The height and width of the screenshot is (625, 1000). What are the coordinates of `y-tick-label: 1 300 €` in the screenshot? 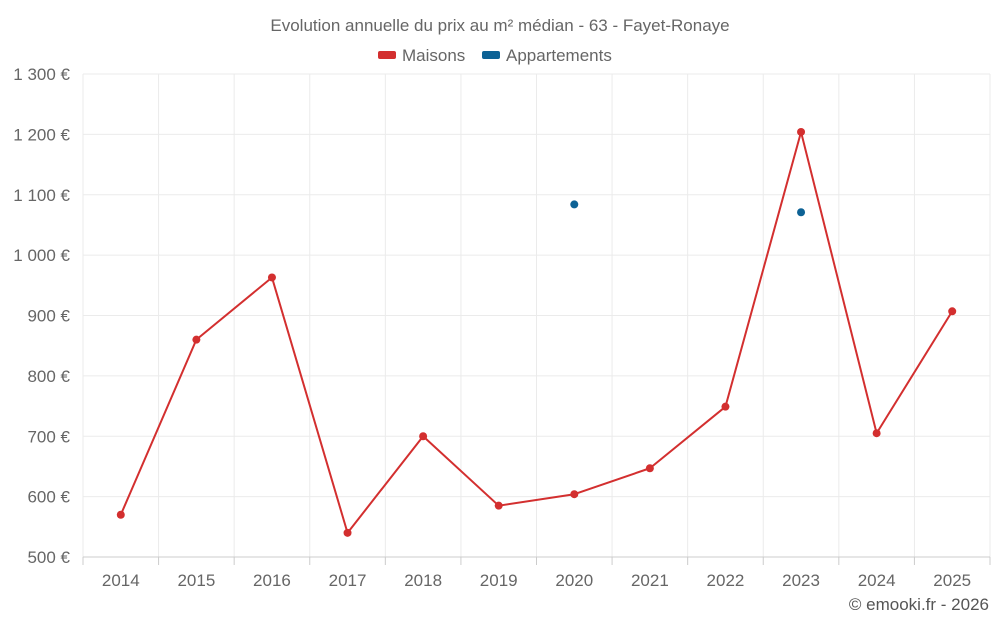 It's located at (41, 74).